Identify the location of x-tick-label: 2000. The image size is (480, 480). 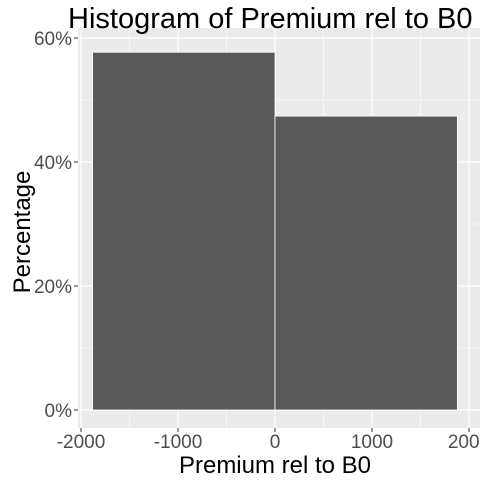
(464, 442).